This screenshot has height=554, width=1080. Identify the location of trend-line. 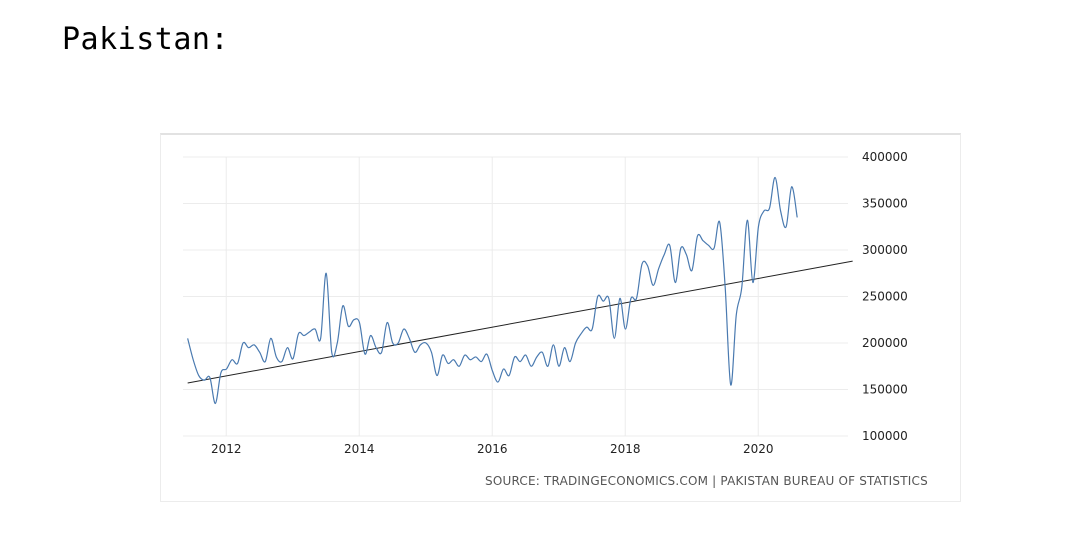
(520, 322).